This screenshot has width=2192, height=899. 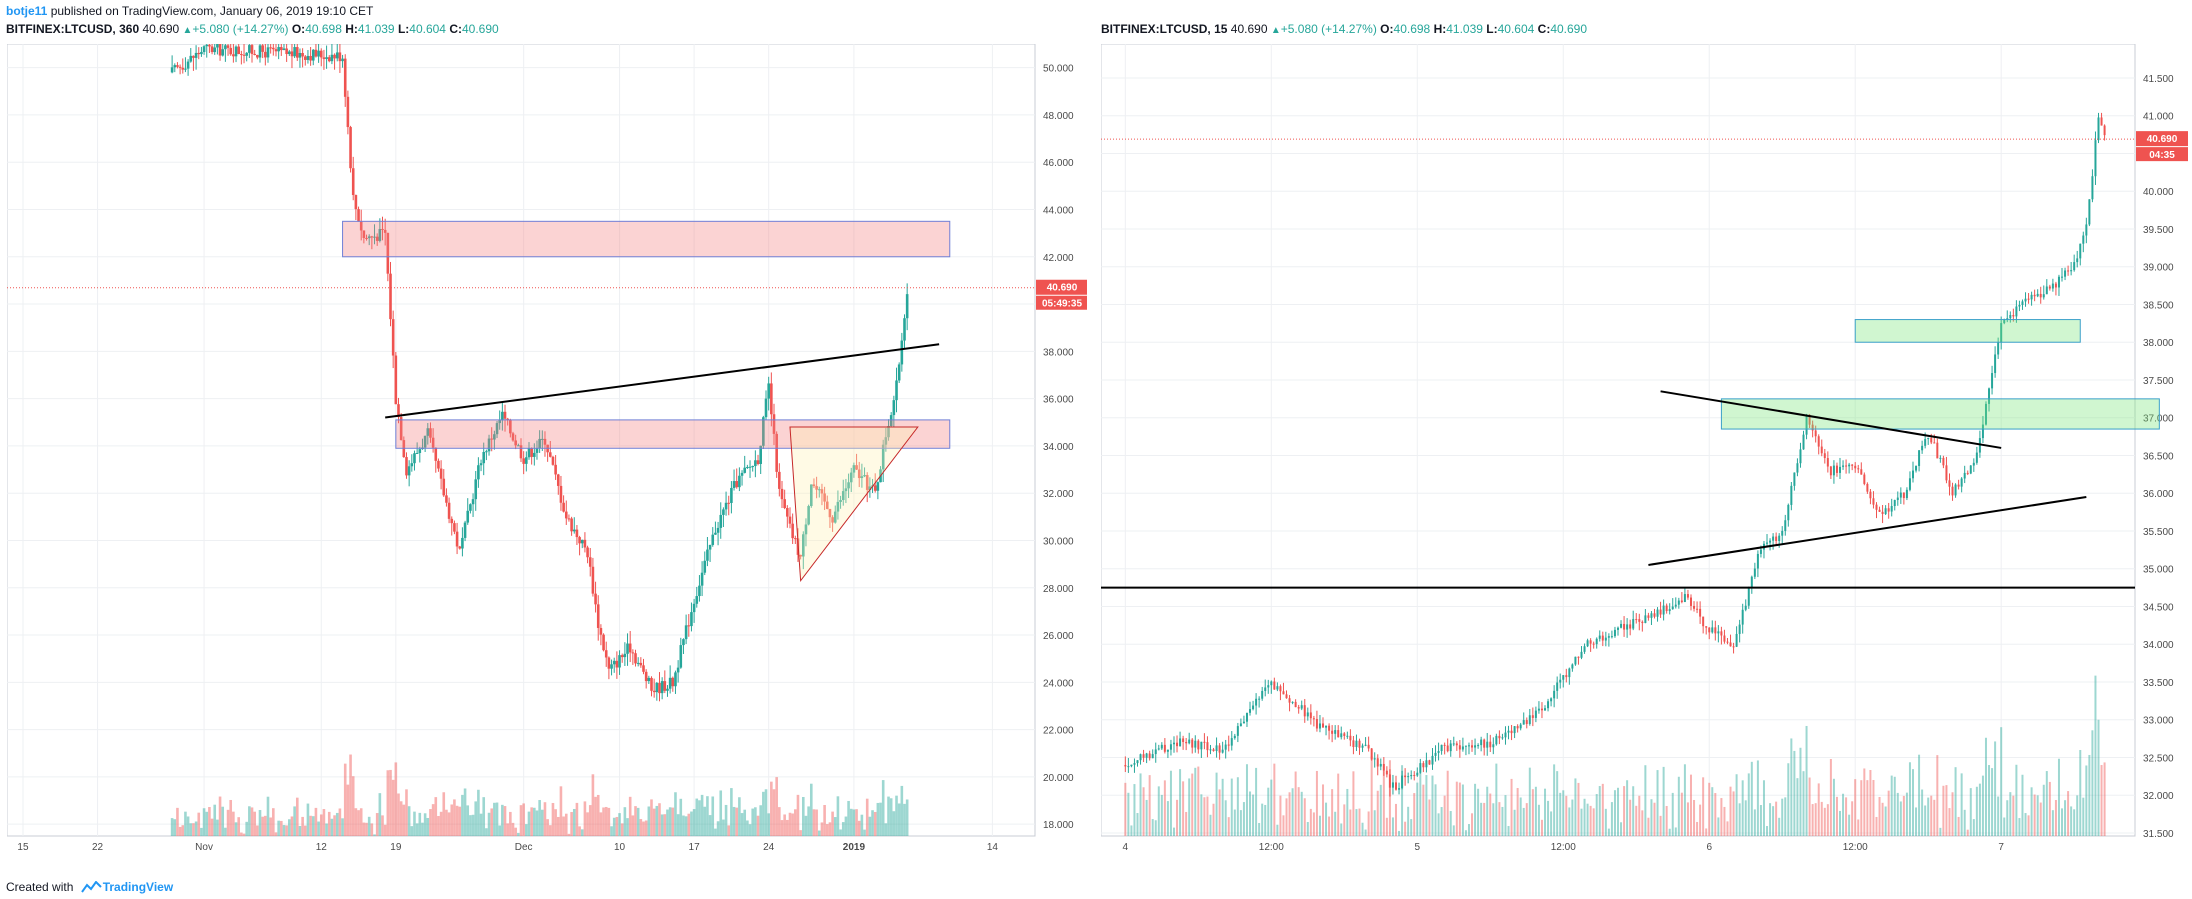 I want to click on y-tick-label: 42.000, so click(x=1058, y=258).